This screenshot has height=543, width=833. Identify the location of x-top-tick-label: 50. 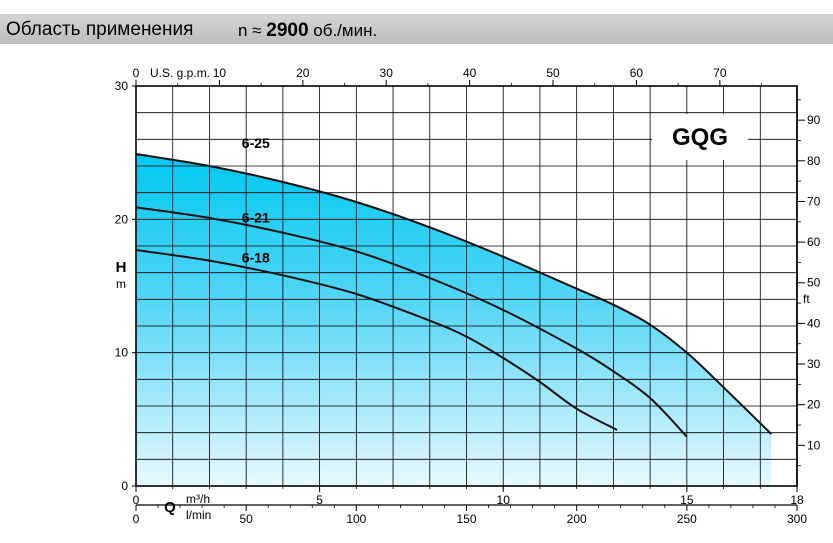
(553, 73).